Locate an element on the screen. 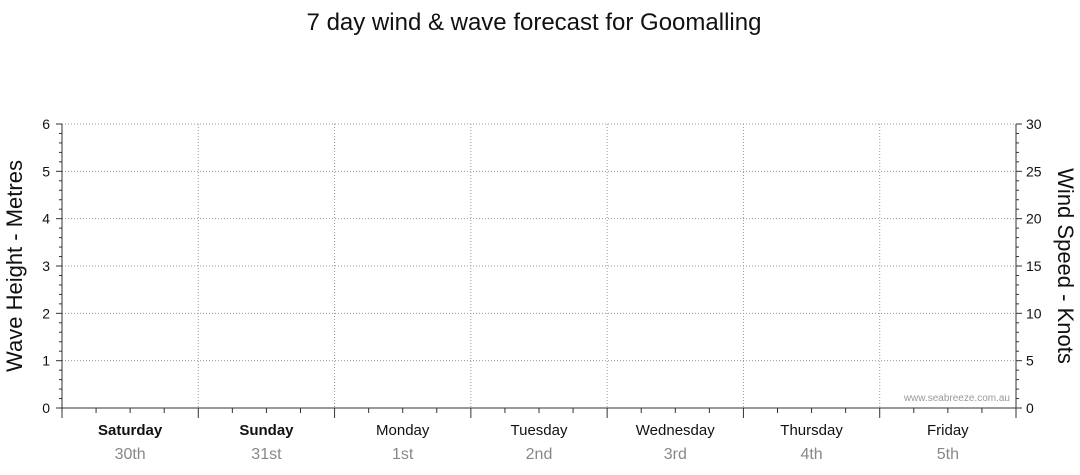  date-label: 31st is located at coordinates (266, 454).